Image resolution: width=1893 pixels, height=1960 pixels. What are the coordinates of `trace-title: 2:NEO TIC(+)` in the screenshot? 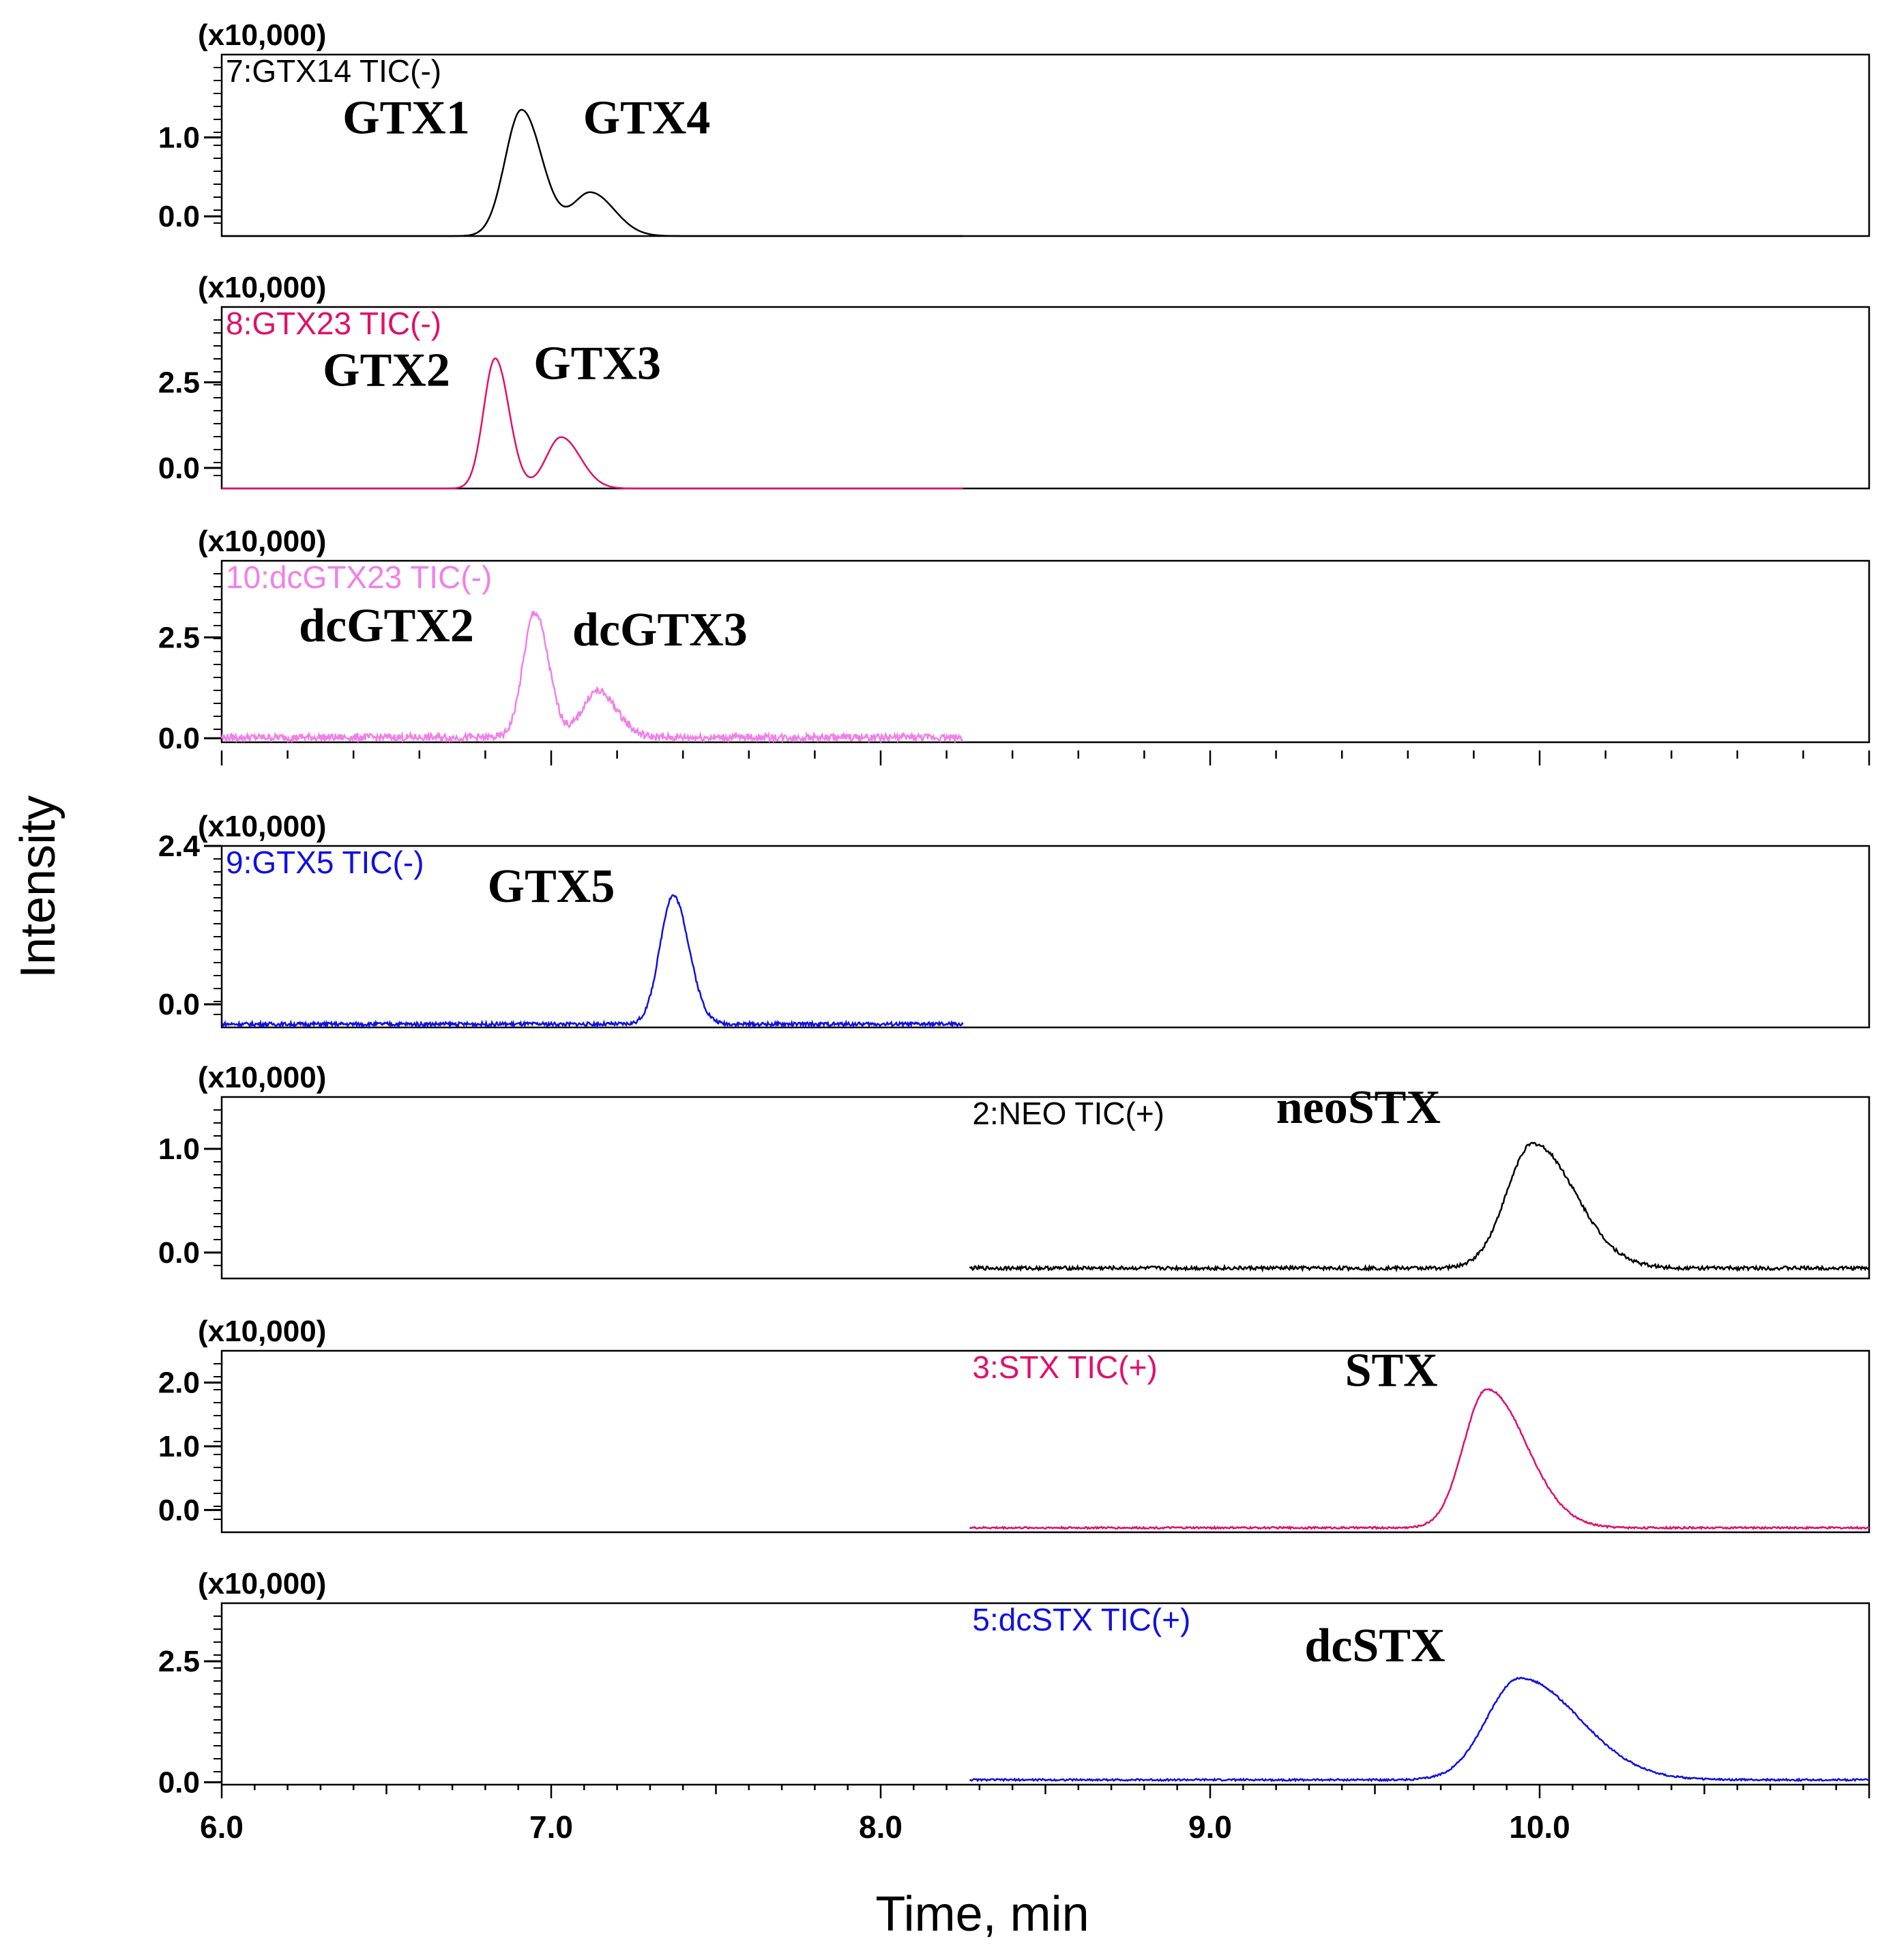 It's located at (1068, 1113).